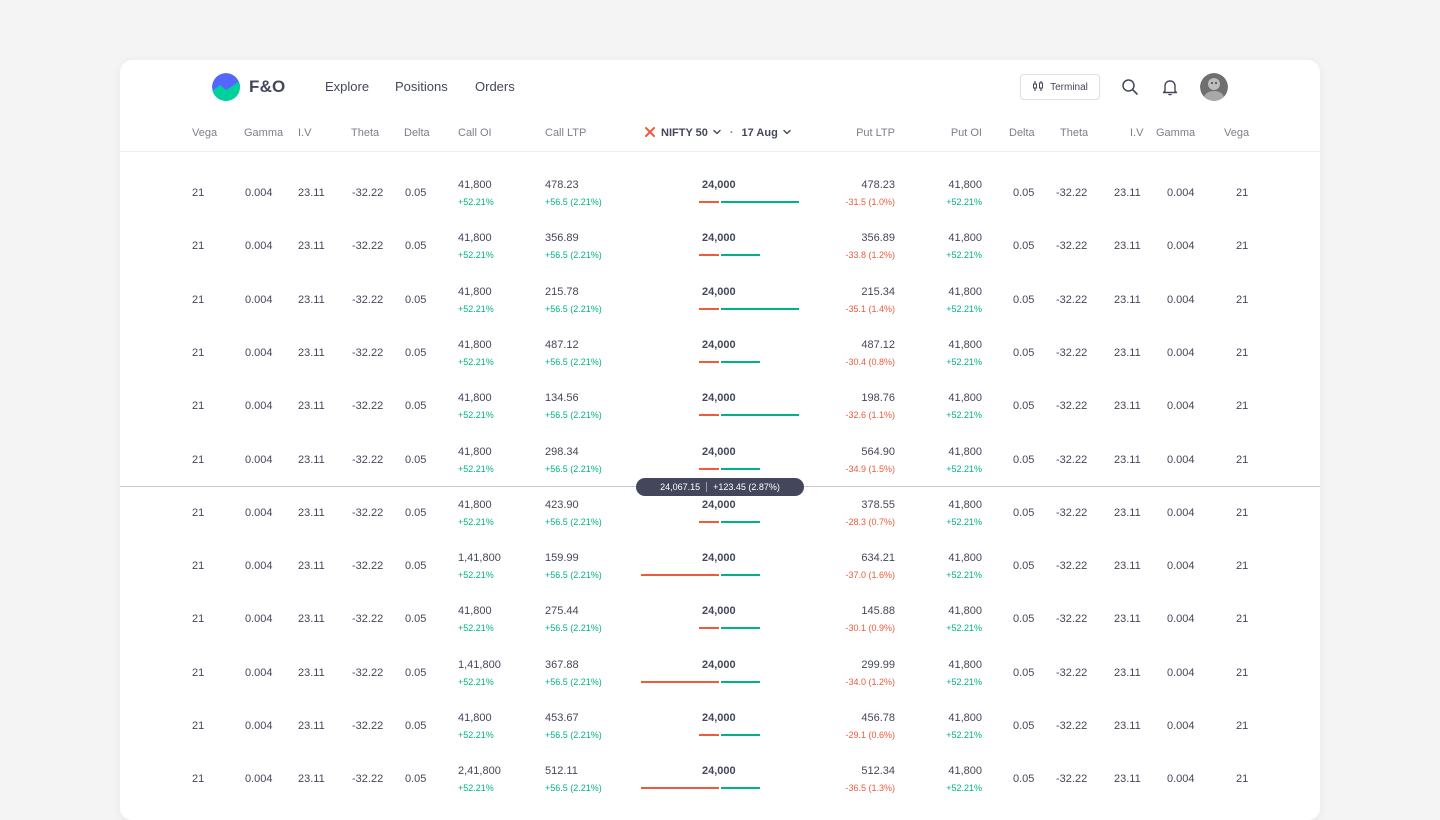 Image resolution: width=1440 pixels, height=820 pixels. I want to click on nav-explore: Explore, so click(347, 86).